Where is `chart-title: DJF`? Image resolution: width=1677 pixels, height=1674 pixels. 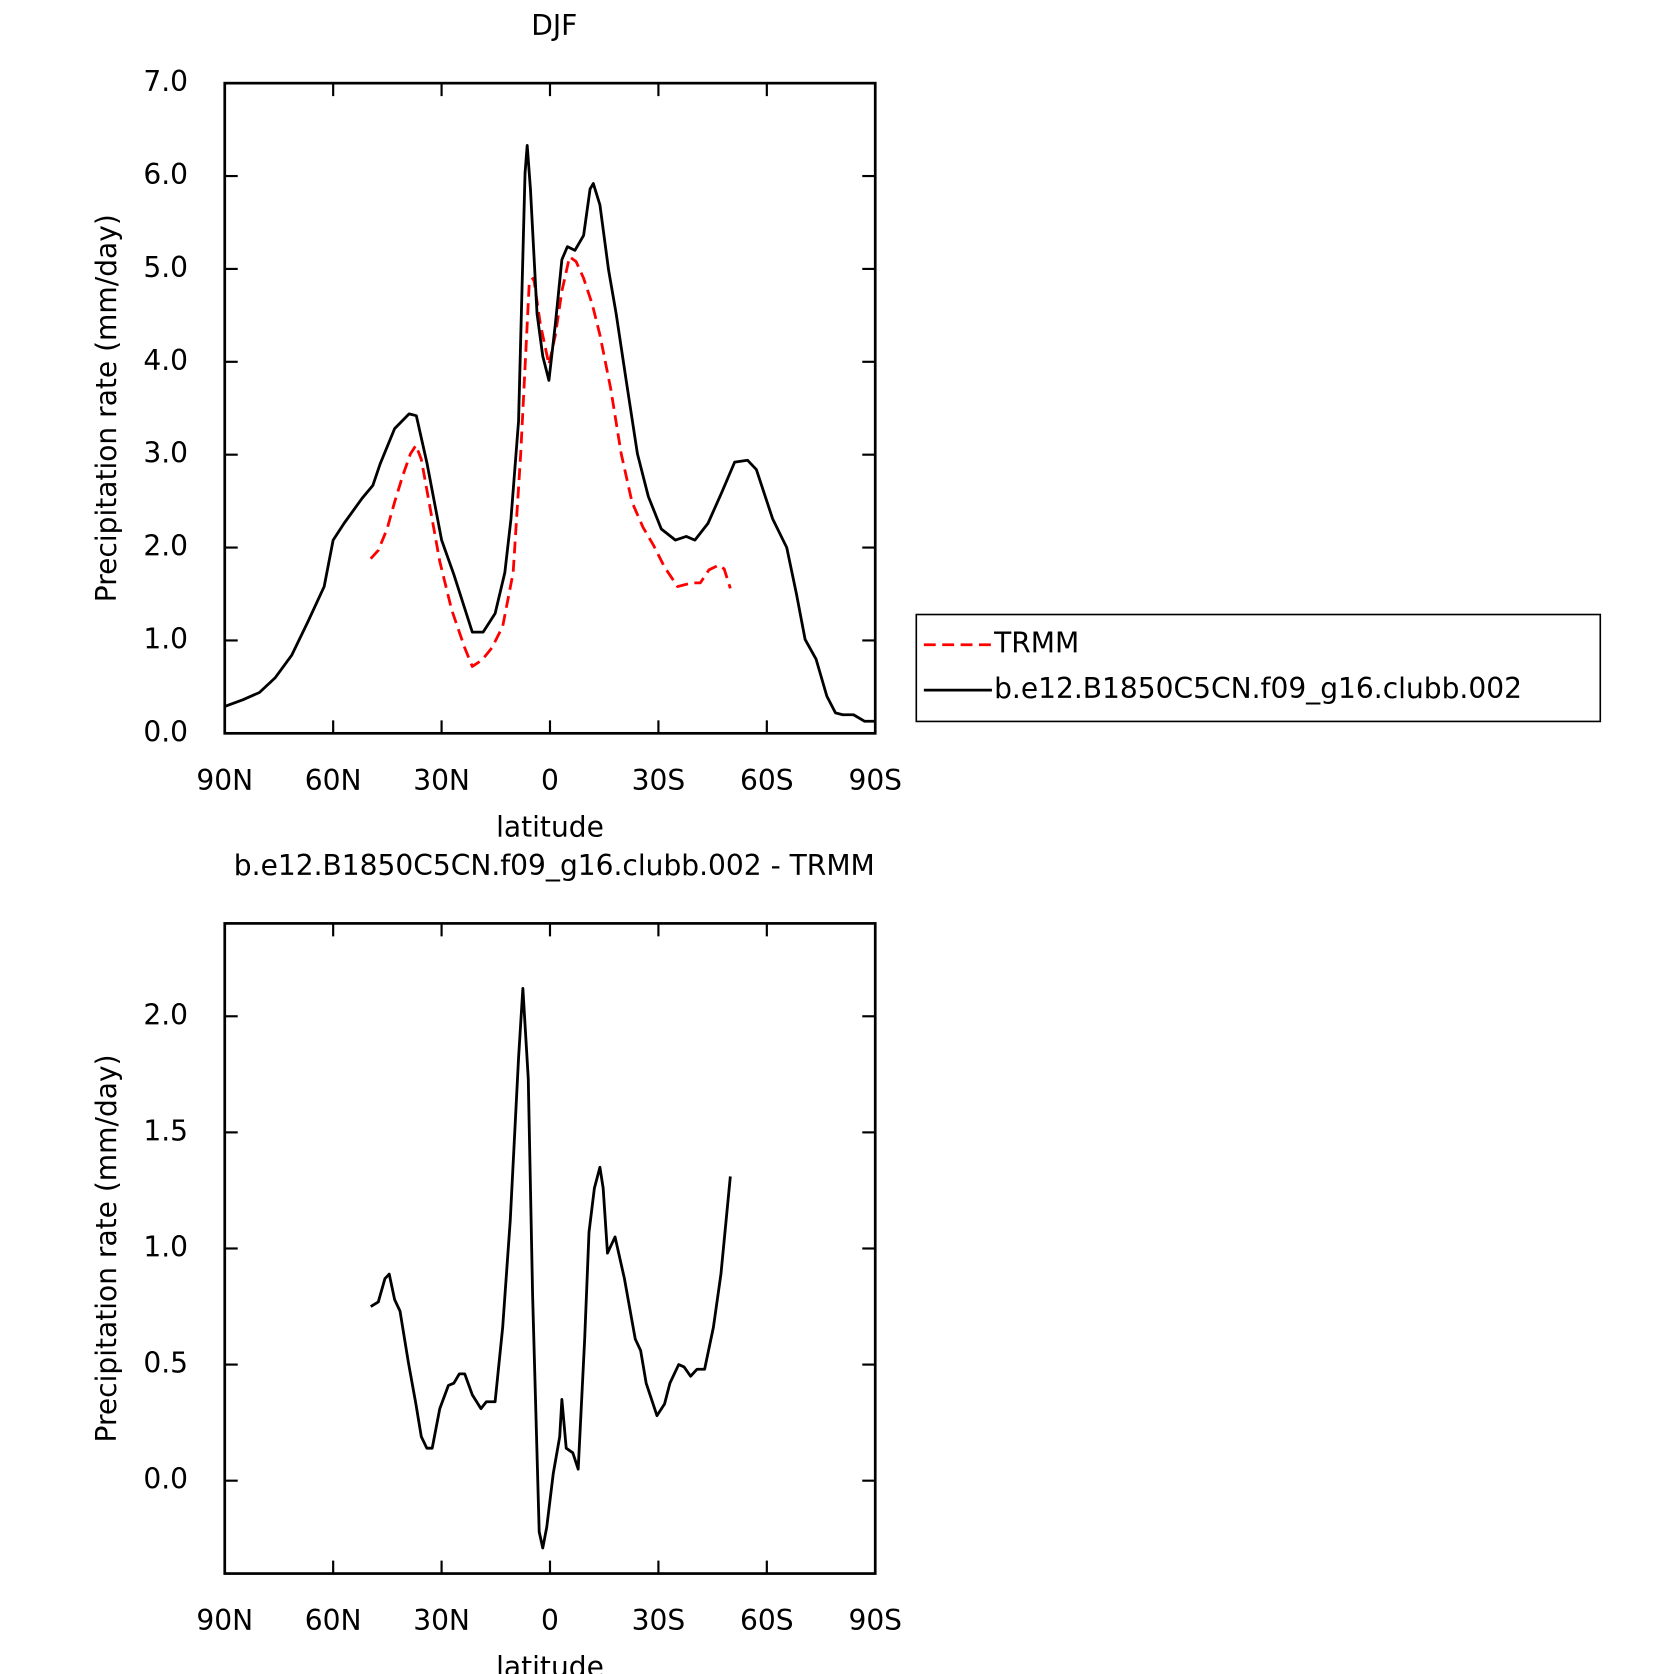
chart-title: DJF is located at coordinates (554, 25).